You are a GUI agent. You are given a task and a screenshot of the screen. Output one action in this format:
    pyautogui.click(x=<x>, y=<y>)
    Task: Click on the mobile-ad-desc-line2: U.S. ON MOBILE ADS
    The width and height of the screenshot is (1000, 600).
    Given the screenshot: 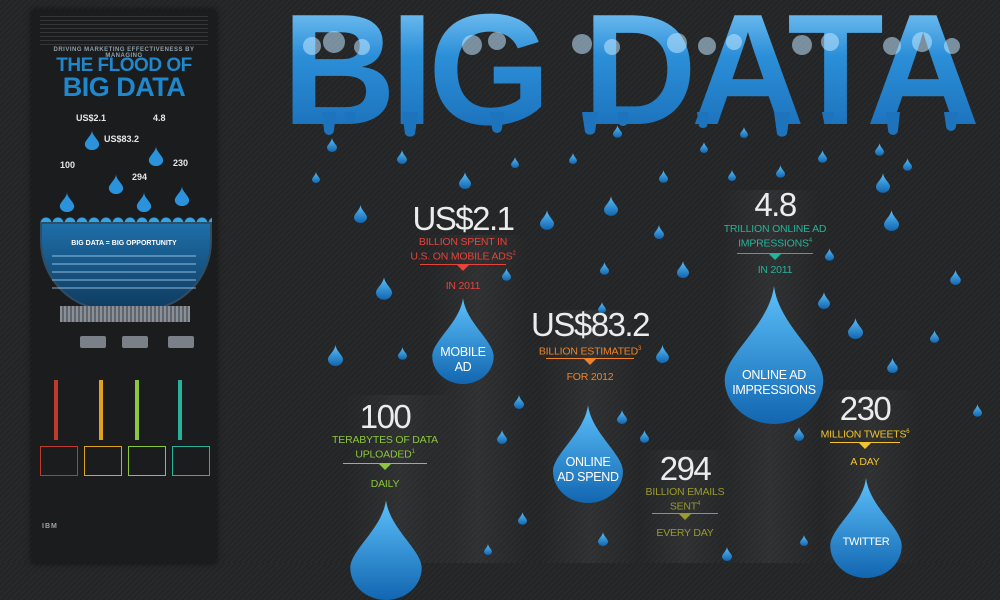 What is the action you would take?
    pyautogui.click(x=461, y=256)
    